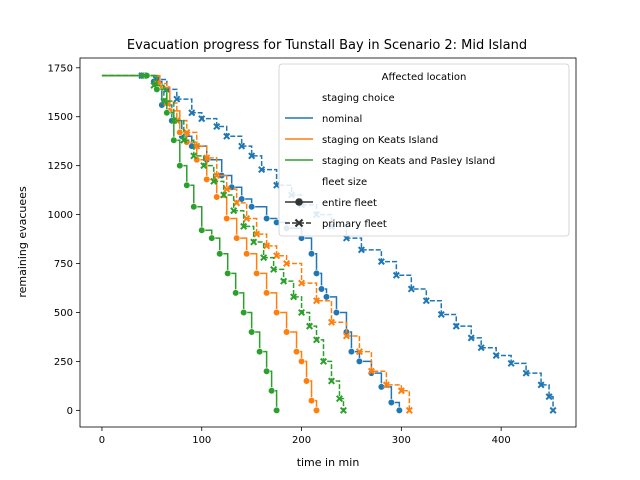  I want to click on legend-title: Affected location, so click(424, 77).